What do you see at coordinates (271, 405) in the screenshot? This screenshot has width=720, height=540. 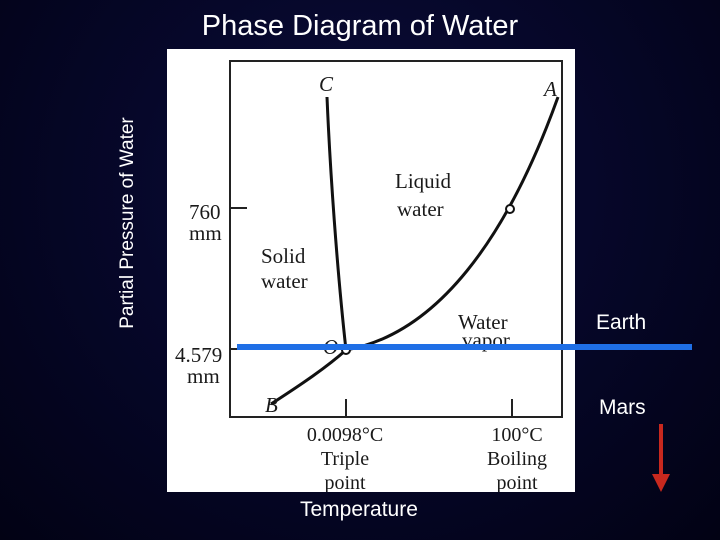 I see `label-b: B` at bounding box center [271, 405].